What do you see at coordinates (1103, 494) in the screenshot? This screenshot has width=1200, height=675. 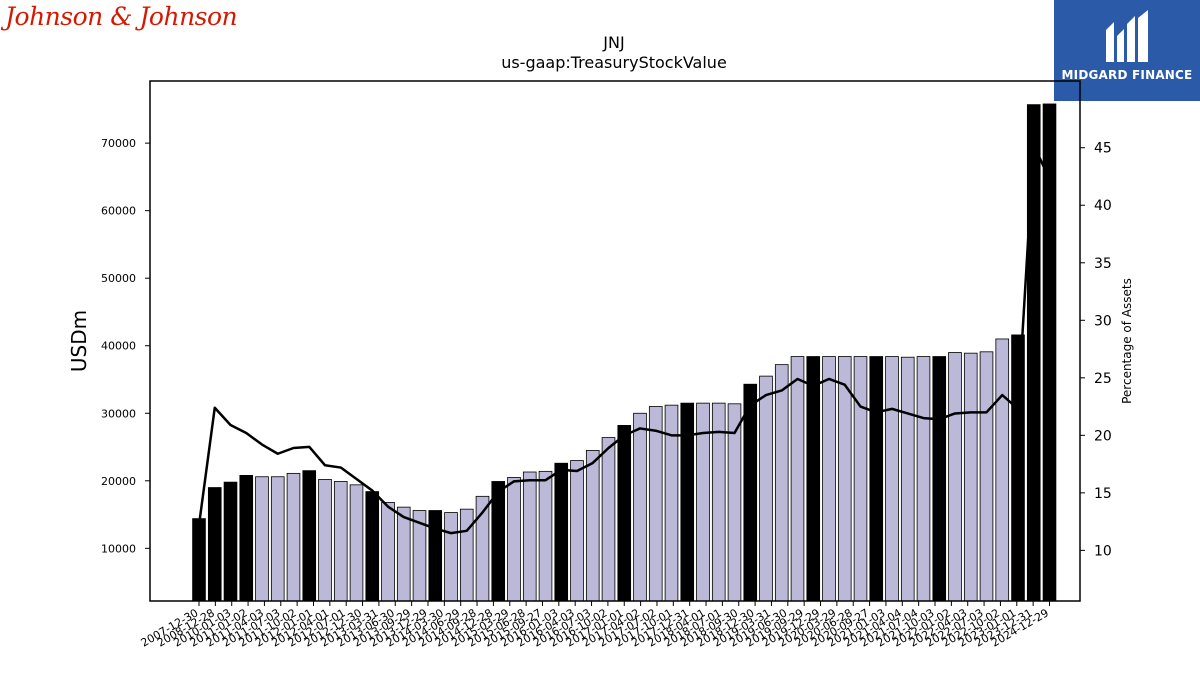 I see `y2-tick-label: 15` at bounding box center [1103, 494].